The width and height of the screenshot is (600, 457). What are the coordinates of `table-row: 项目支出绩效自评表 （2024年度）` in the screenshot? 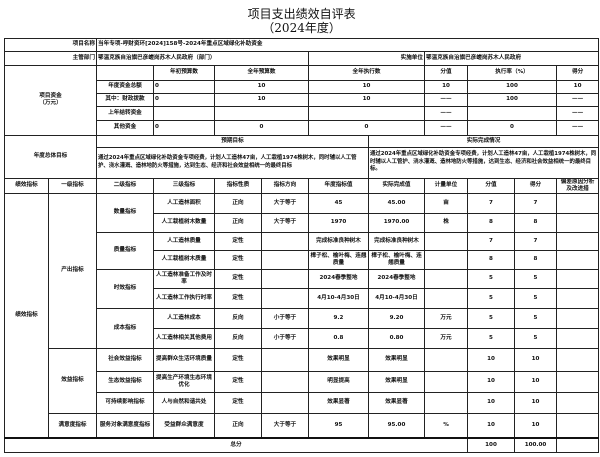 It's located at (302, 19).